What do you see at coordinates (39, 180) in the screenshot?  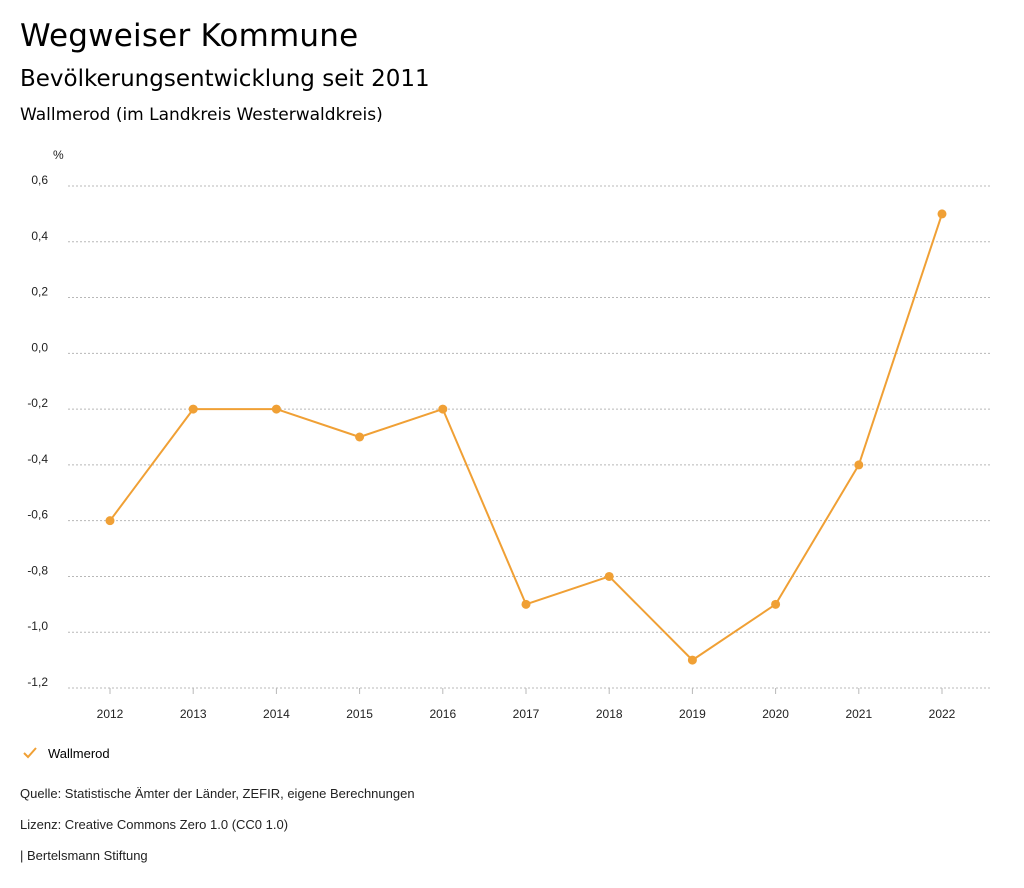 I see `y-tick-label: 0,6` at bounding box center [39, 180].